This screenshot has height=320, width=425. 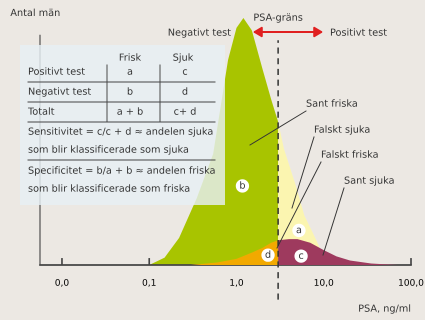 I want to click on annotation: Falskt friska, so click(x=350, y=154).